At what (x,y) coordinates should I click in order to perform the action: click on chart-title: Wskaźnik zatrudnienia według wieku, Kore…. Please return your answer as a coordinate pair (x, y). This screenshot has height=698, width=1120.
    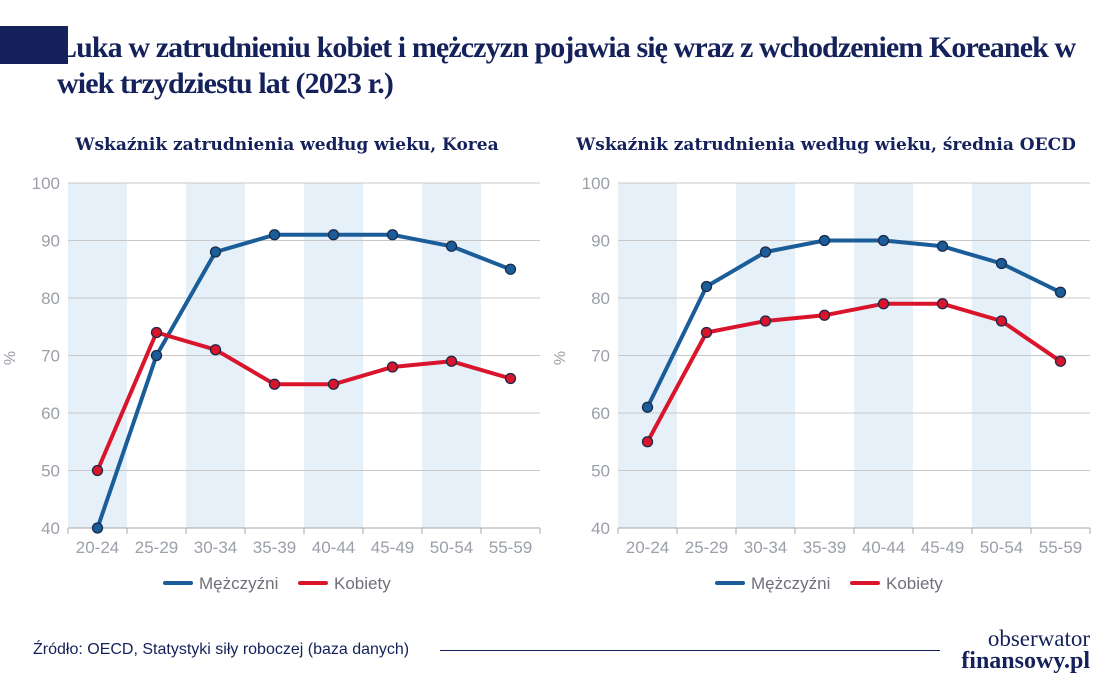
    Looking at the image, I should click on (286, 145).